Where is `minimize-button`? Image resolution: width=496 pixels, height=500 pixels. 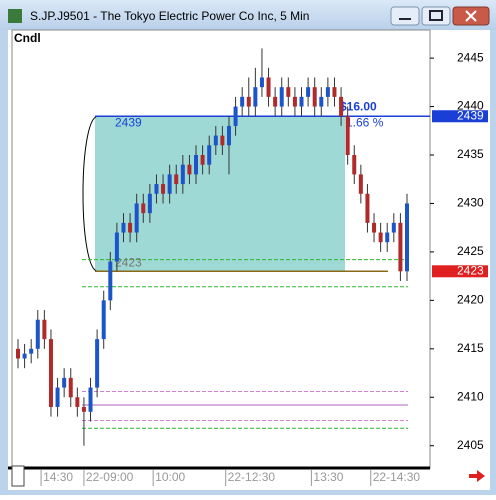 minimize-button is located at coordinates (405, 16).